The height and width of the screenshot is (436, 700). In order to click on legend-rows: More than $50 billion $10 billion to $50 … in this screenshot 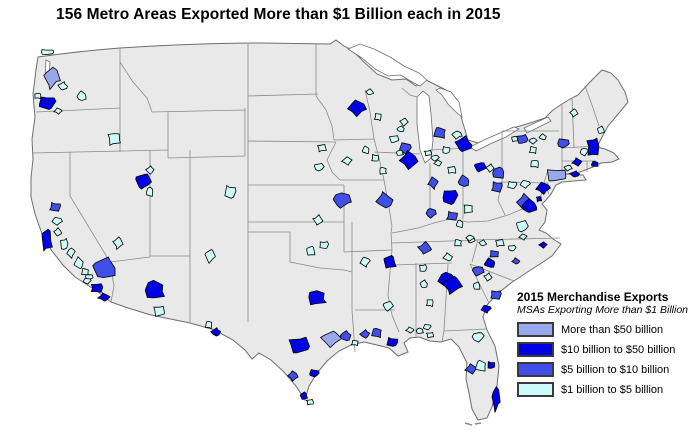, I will do `click(608, 360)`.